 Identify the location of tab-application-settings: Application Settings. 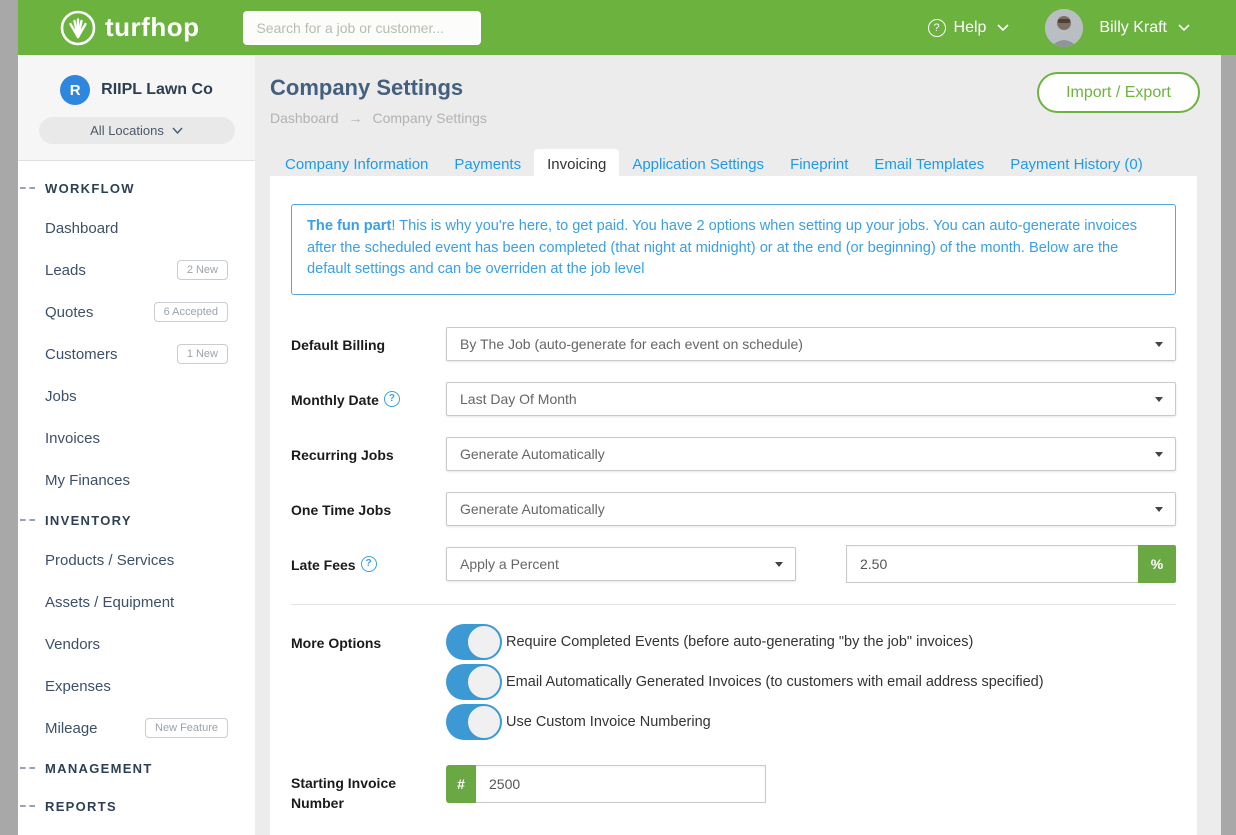
(698, 164).